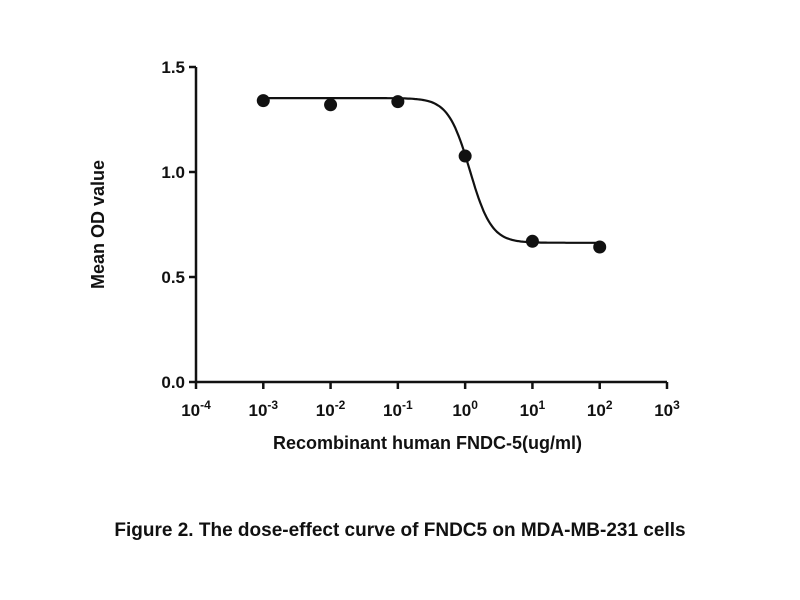  Describe the element at coordinates (173, 172) in the screenshot. I see `y-tick-label: 1.0` at that location.